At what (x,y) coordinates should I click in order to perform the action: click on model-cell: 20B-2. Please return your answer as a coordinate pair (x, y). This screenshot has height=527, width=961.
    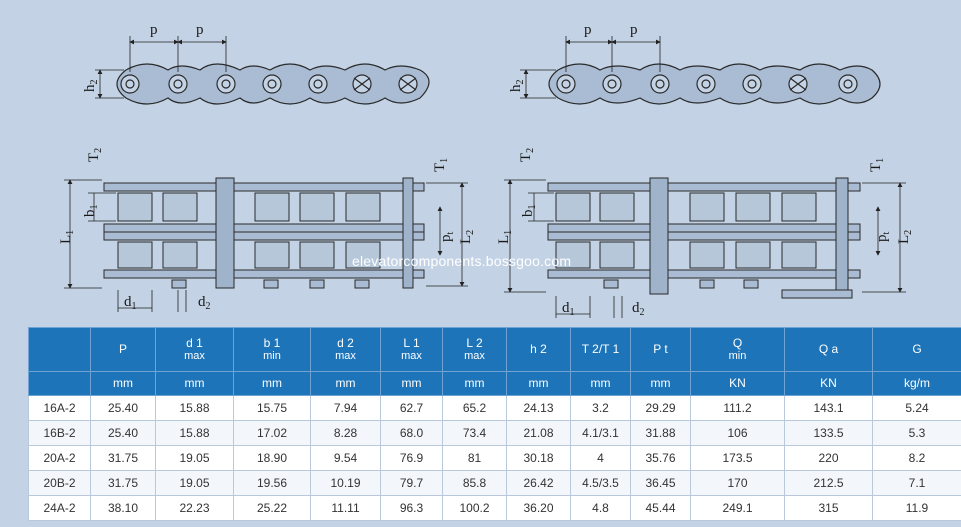
    Looking at the image, I should click on (59, 483).